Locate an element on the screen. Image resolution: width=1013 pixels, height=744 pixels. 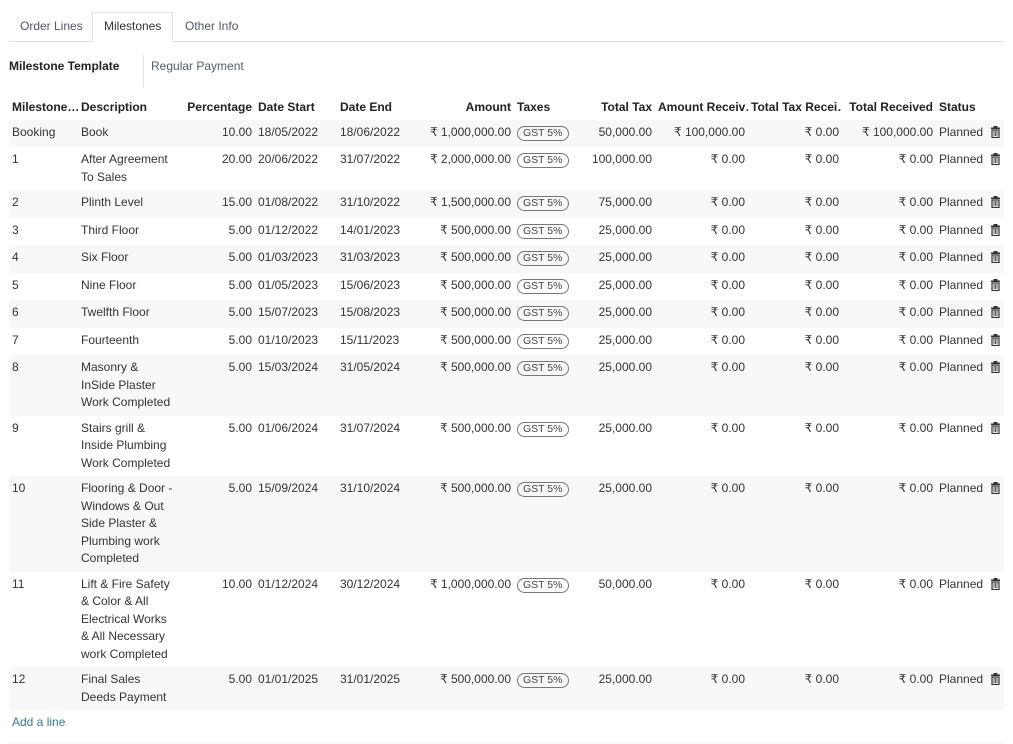
cell: 20.00 is located at coordinates (236, 159).